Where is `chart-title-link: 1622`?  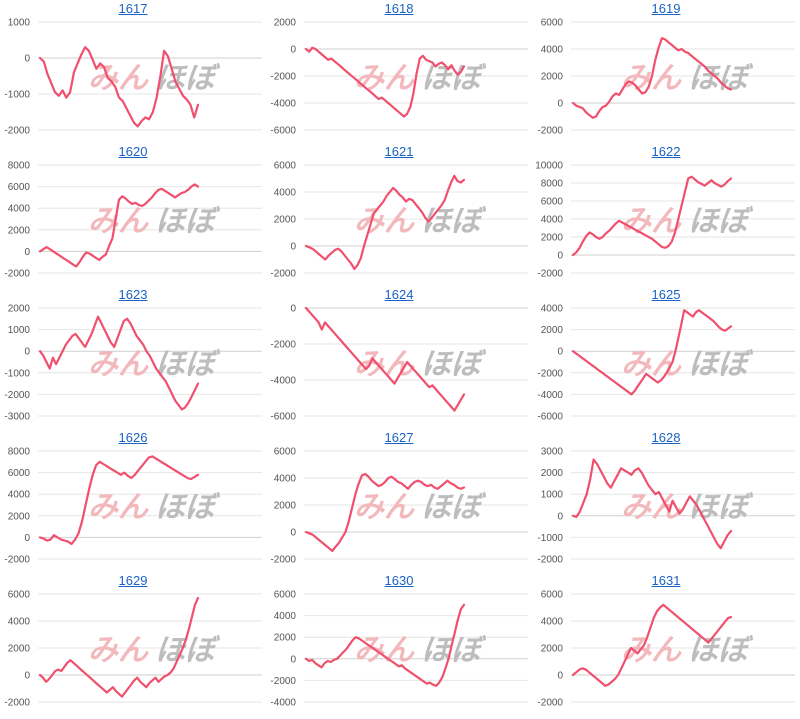 chart-title-link: 1622 is located at coordinates (666, 151).